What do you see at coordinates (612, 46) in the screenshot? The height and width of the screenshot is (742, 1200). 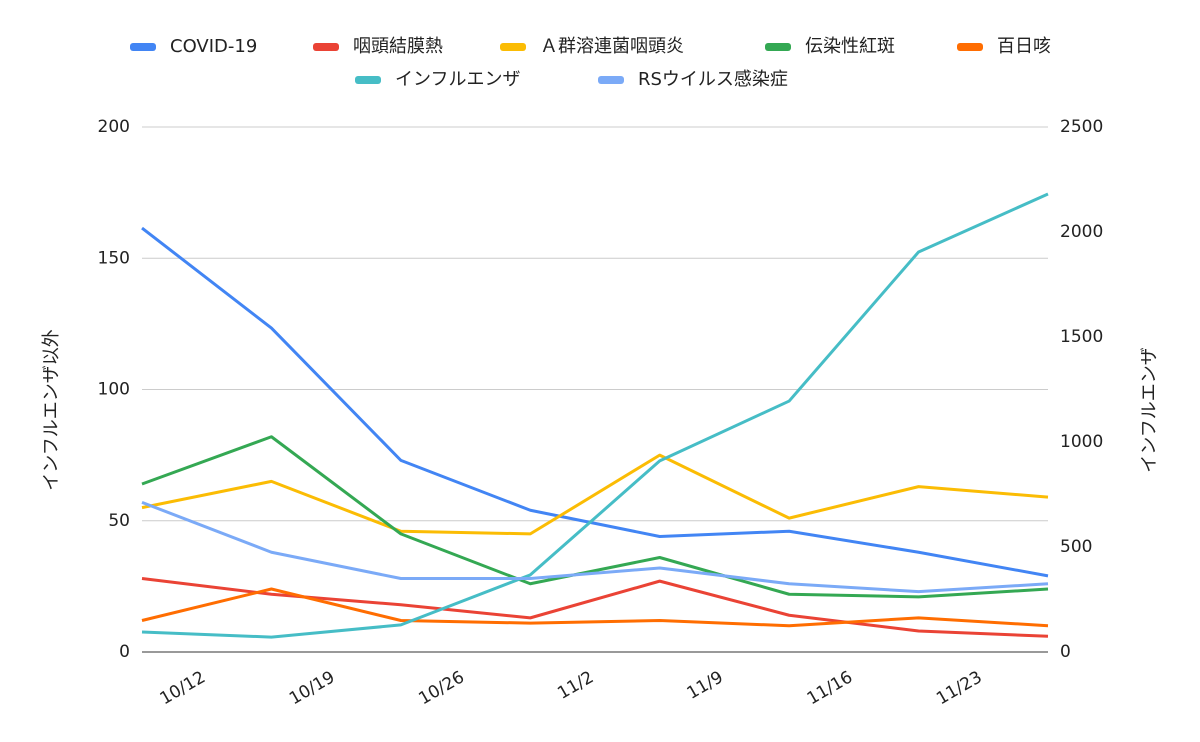 I see `legend-label: Ａ群溶連菌咽頭炎` at bounding box center [612, 46].